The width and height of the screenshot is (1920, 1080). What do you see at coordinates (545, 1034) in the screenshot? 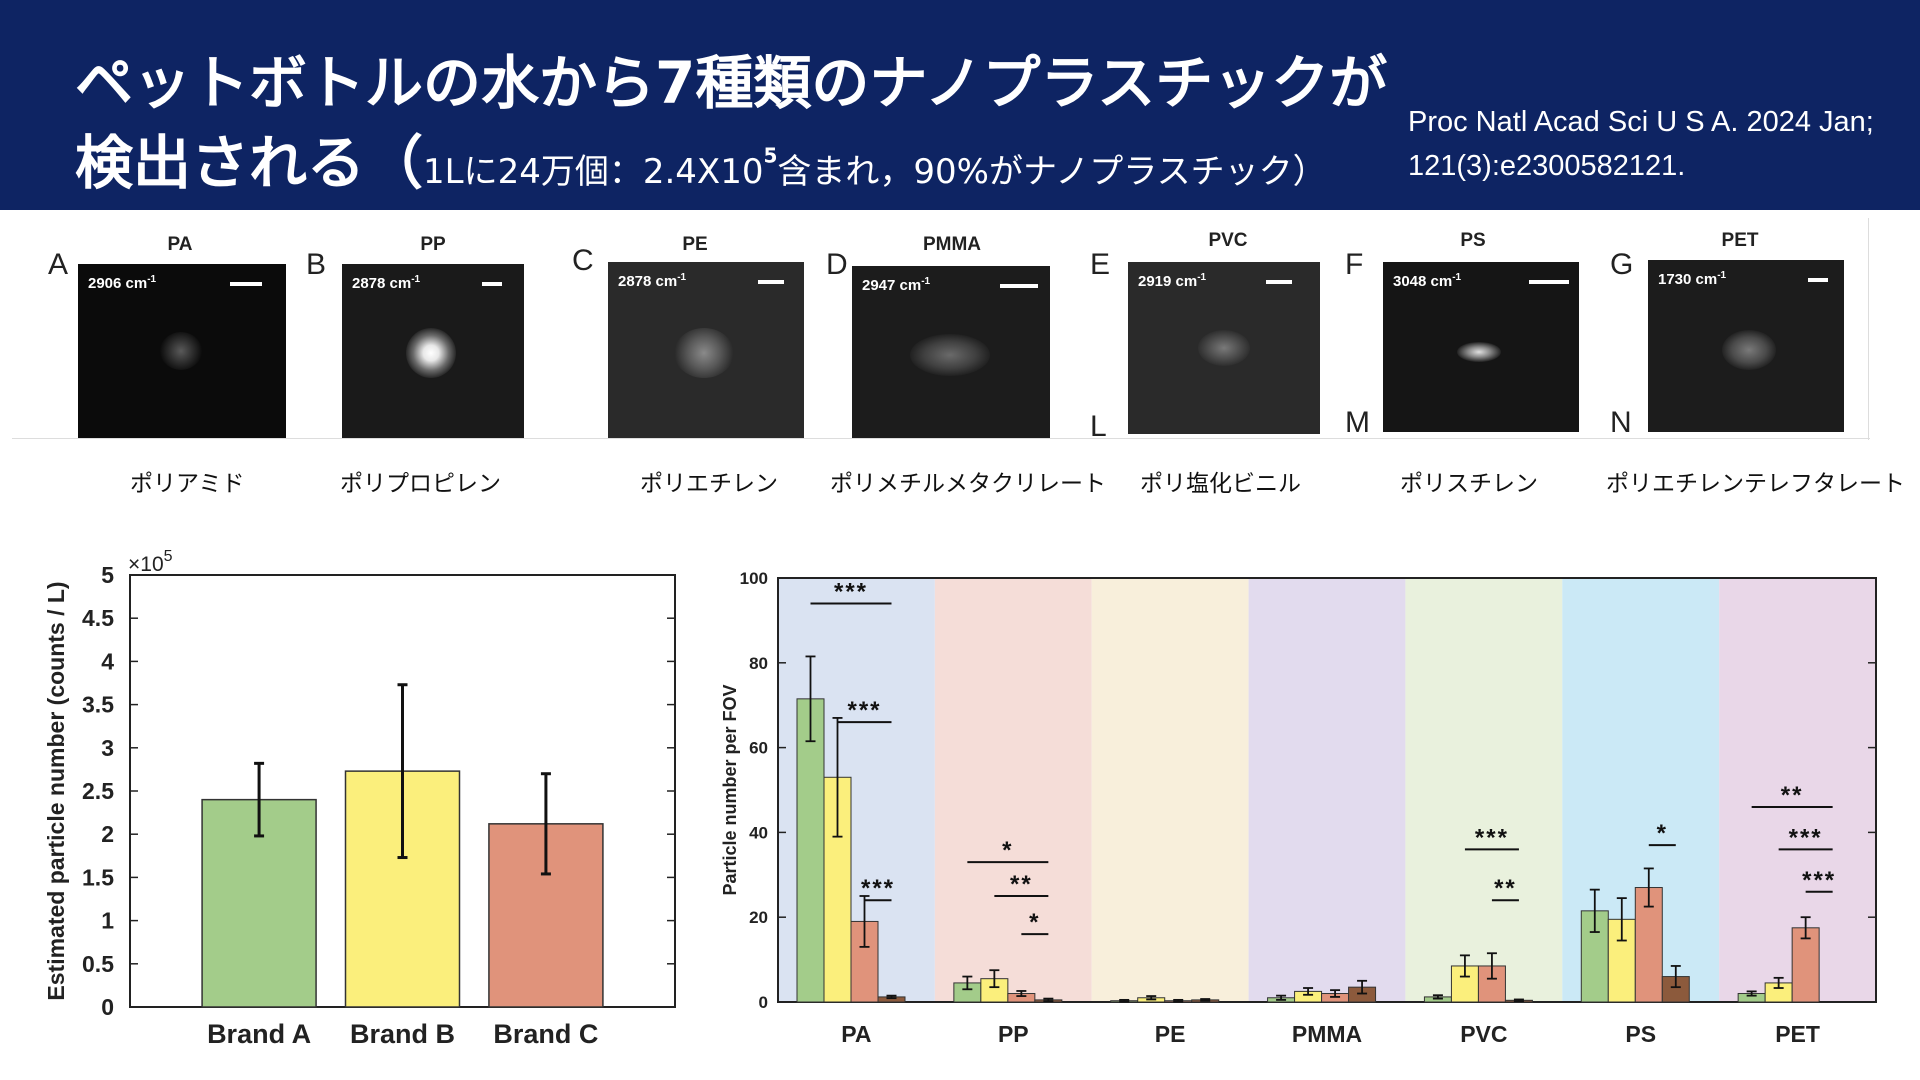
I see `x-tick-label: Brand C` at bounding box center [545, 1034].